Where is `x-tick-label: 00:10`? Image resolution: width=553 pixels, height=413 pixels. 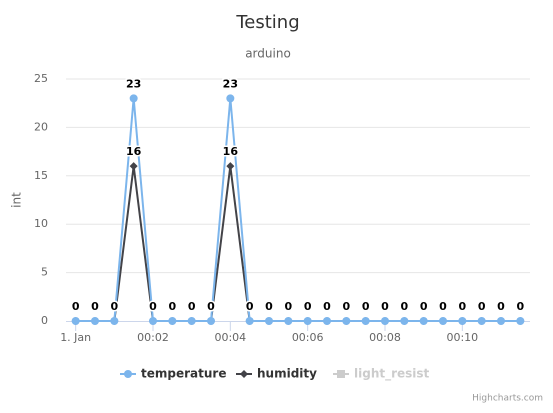
x-tick-label: 00:10 is located at coordinates (462, 337).